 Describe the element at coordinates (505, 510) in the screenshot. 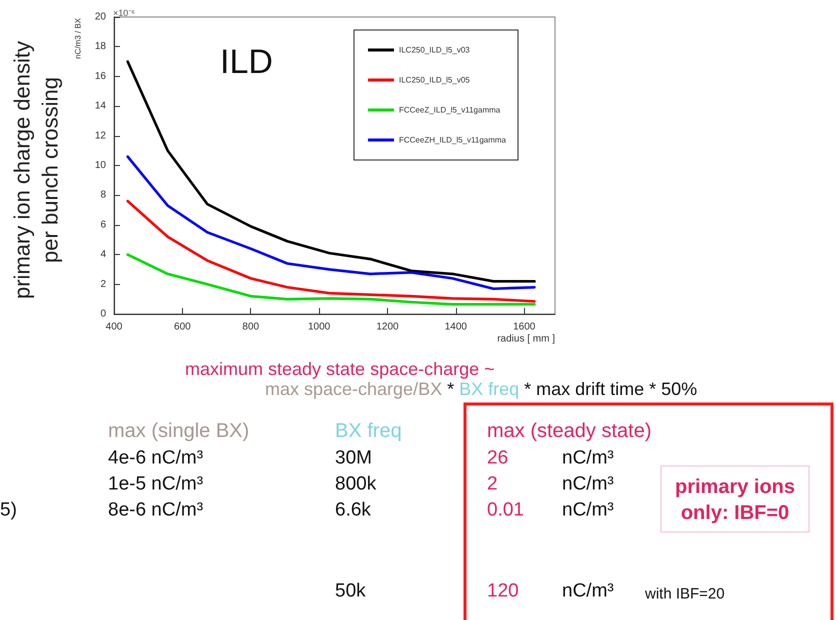

I see `text: 0.01` at that location.